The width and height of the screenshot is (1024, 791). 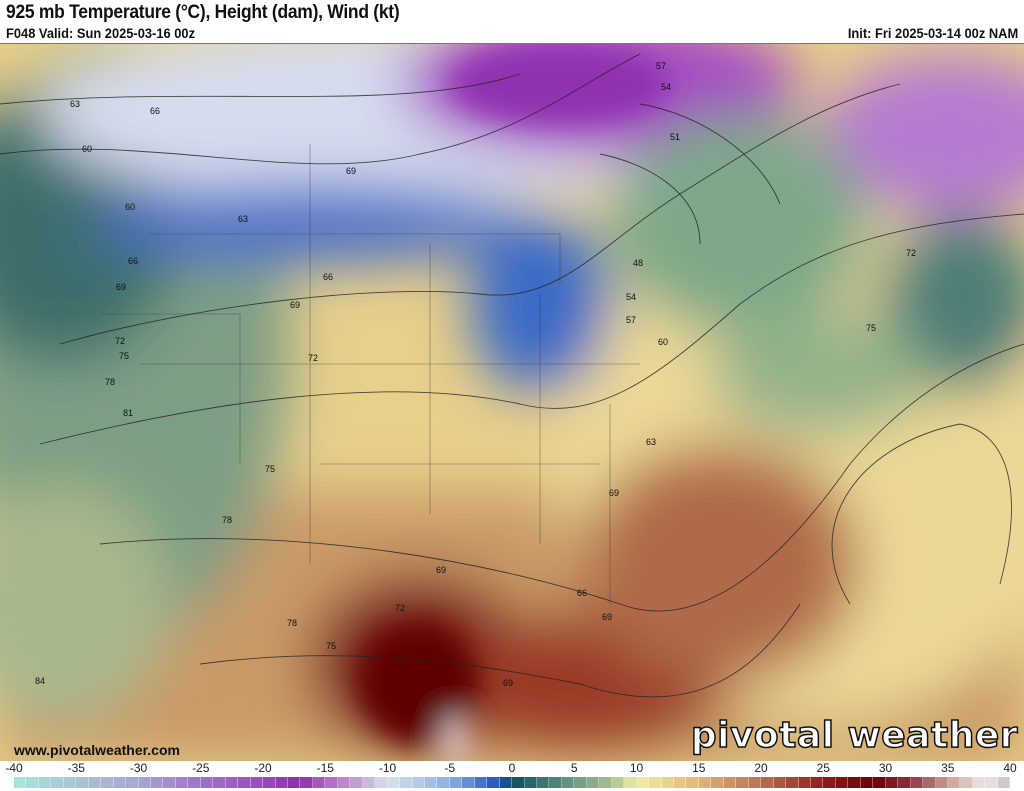 What do you see at coordinates (128, 413) in the screenshot?
I see `contour-label: 81` at bounding box center [128, 413].